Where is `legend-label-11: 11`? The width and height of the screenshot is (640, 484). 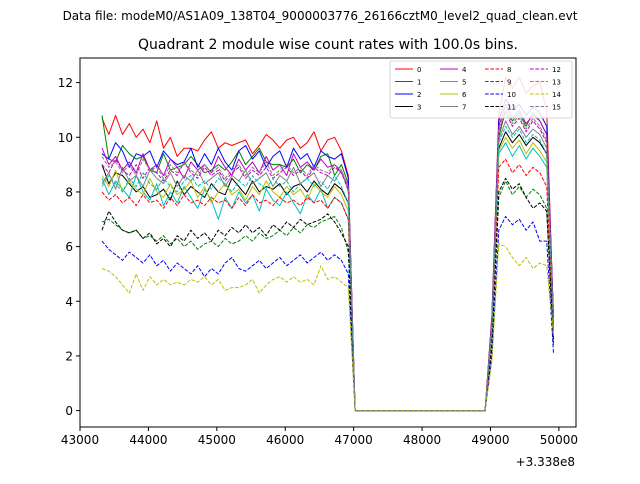 legend-label-11: 11 is located at coordinates (511, 108).